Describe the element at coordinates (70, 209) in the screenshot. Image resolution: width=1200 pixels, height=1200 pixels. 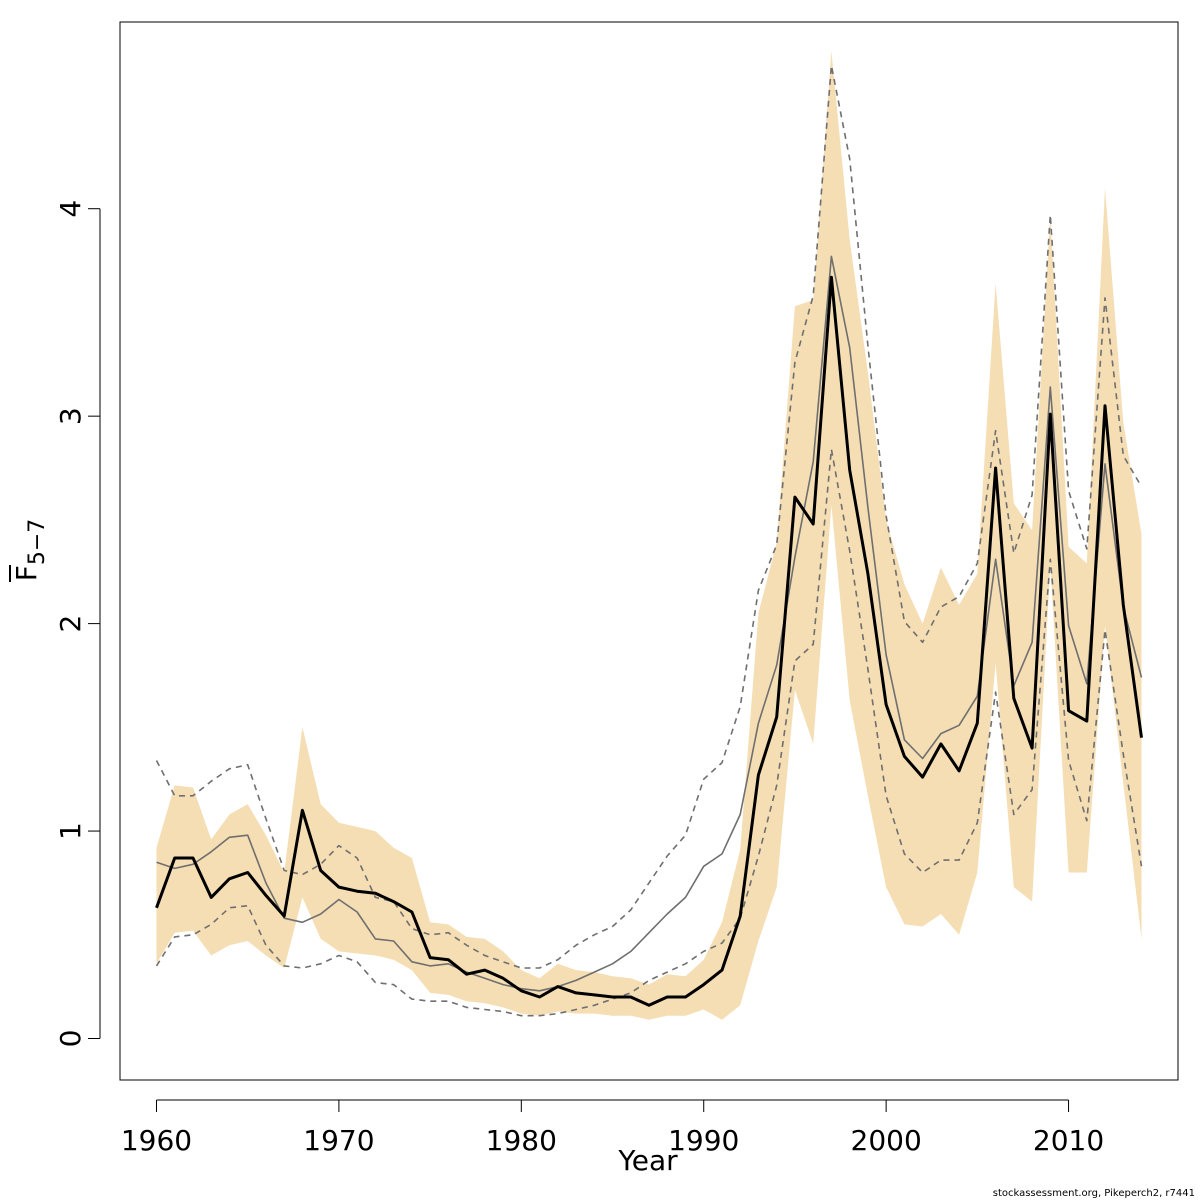
I see `y-tick-label: 4` at that location.